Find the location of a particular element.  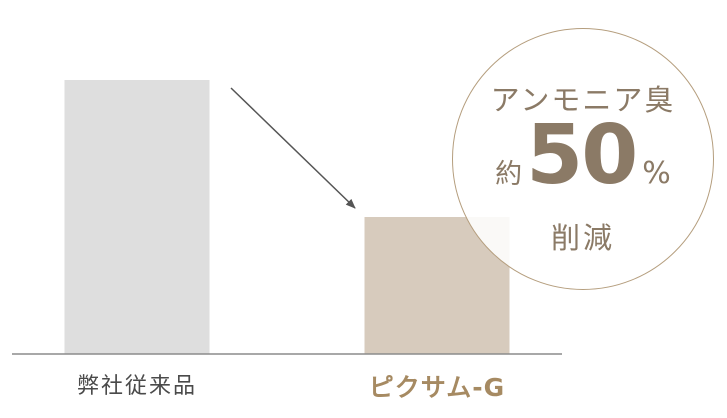

badge-value-row: 約 50 % is located at coordinates (583, 170).